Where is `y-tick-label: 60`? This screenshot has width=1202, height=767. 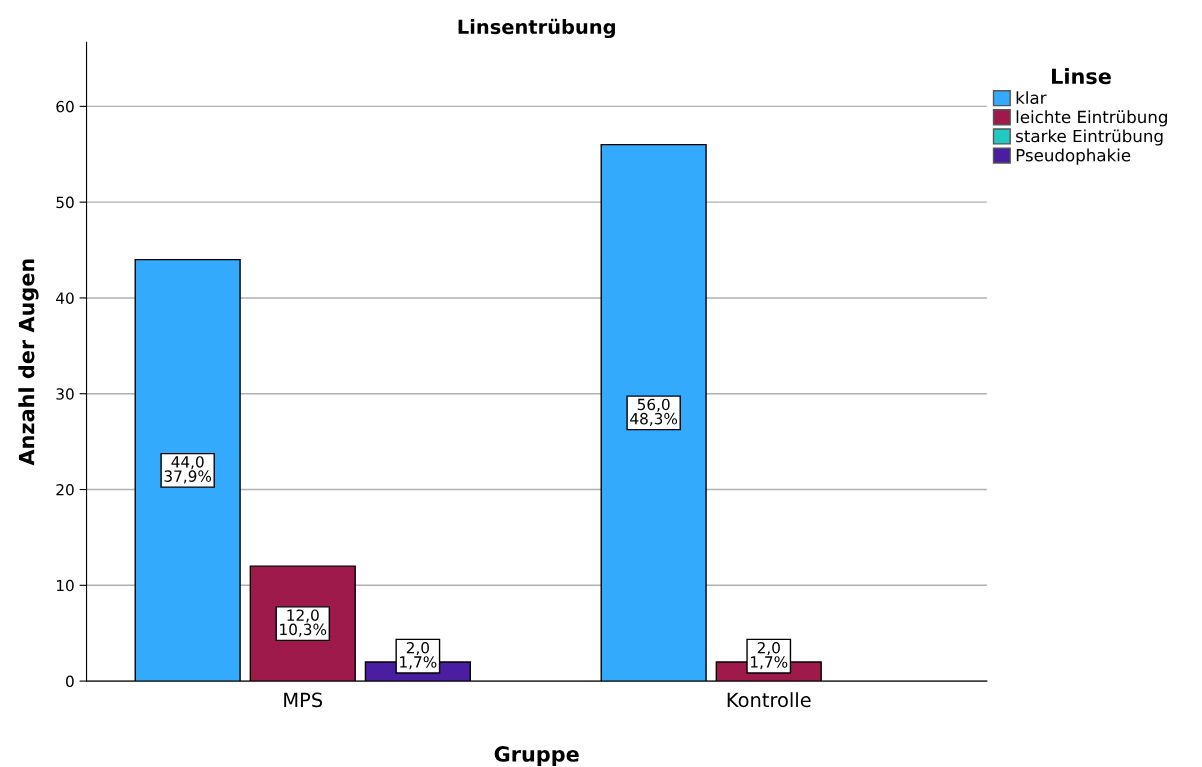
y-tick-label: 60 is located at coordinates (65, 106).